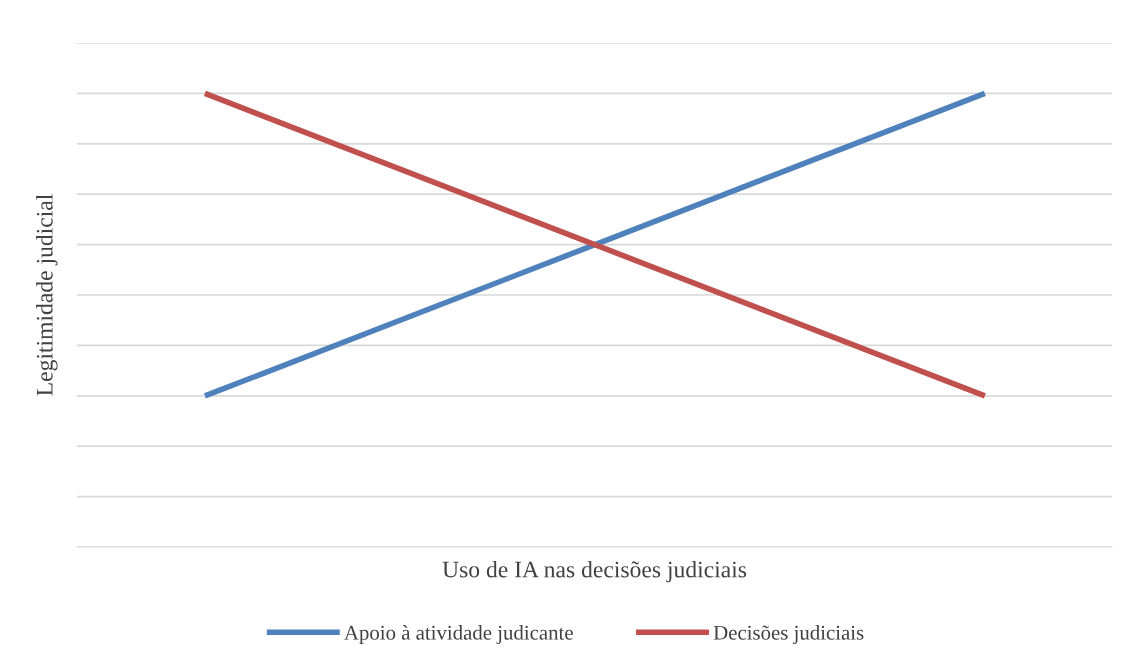  What do you see at coordinates (788, 634) in the screenshot?
I see `legend-label: Decisões judiciais` at bounding box center [788, 634].